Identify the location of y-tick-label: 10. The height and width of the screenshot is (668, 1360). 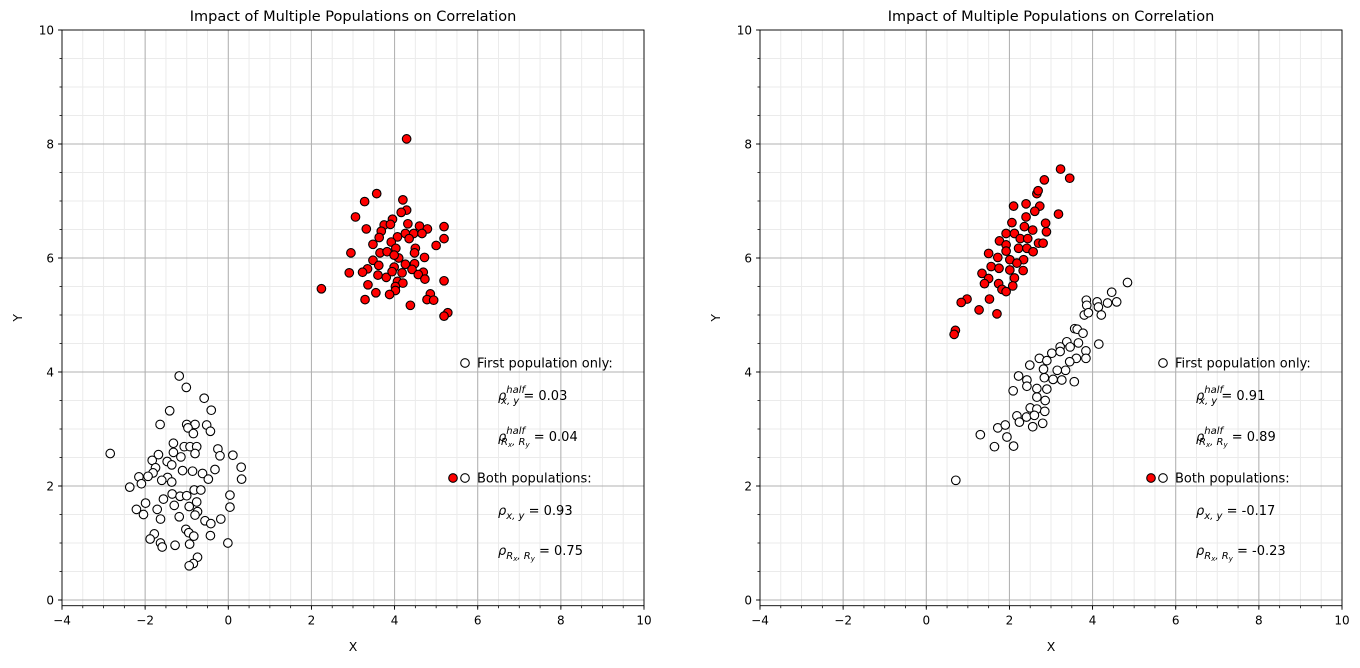
(744, 31).